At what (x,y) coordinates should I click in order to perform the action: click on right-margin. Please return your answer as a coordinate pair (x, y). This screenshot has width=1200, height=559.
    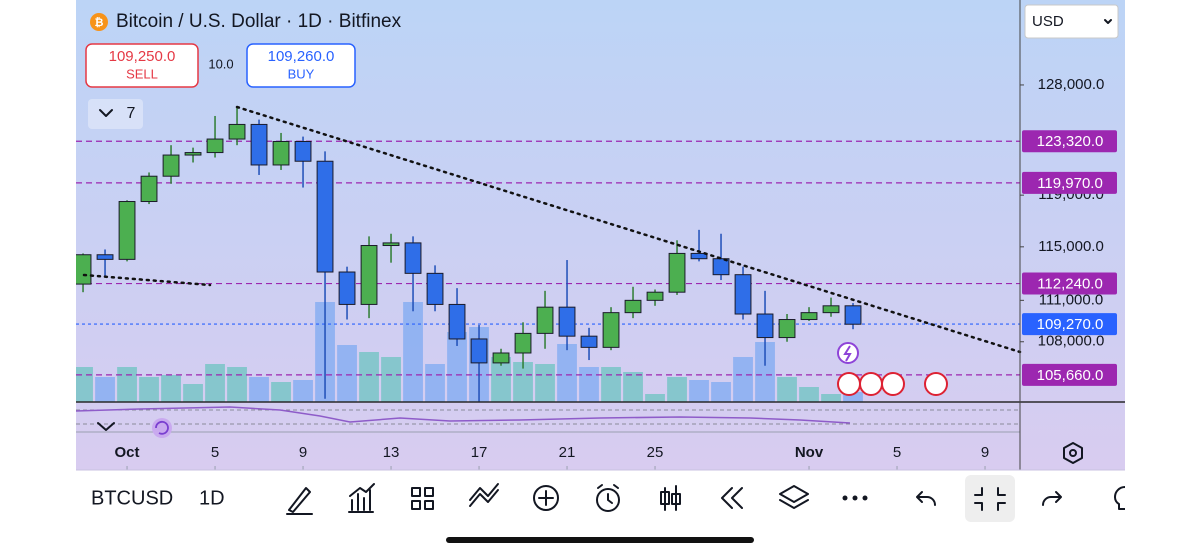
    Looking at the image, I should click on (1162, 277).